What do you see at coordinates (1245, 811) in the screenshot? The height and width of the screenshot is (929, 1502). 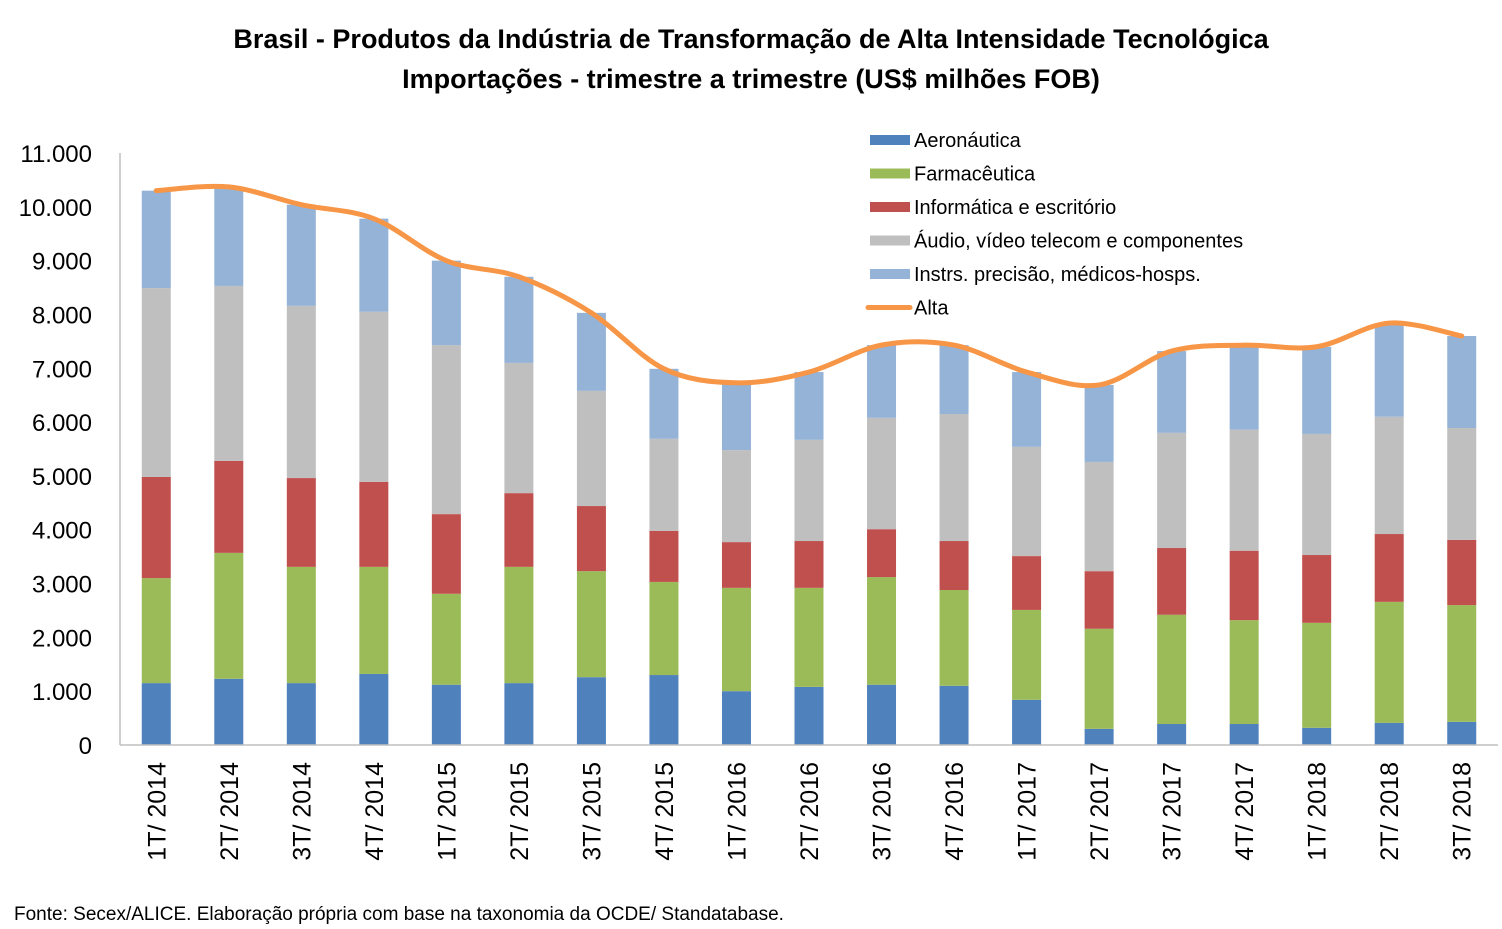 I see `x-tick-label: 4T/ 2017` at bounding box center [1245, 811].